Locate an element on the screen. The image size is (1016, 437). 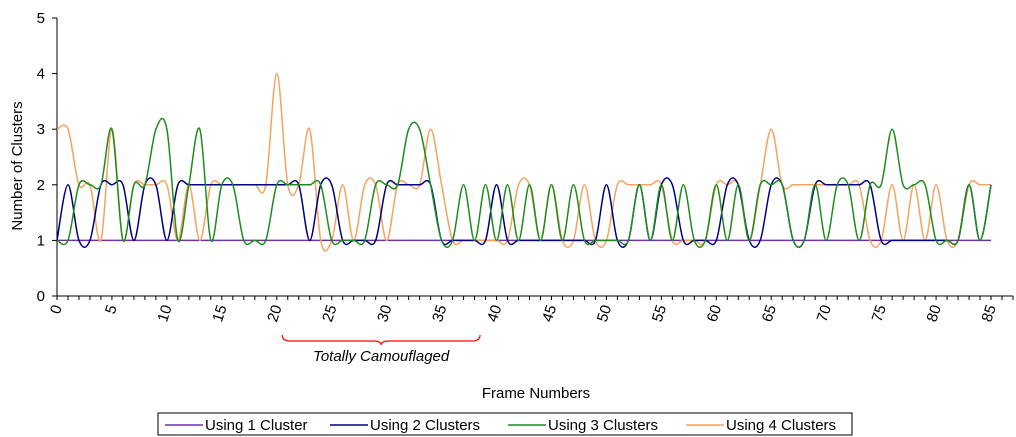
x-tick-label: 70 is located at coordinates (824, 313).